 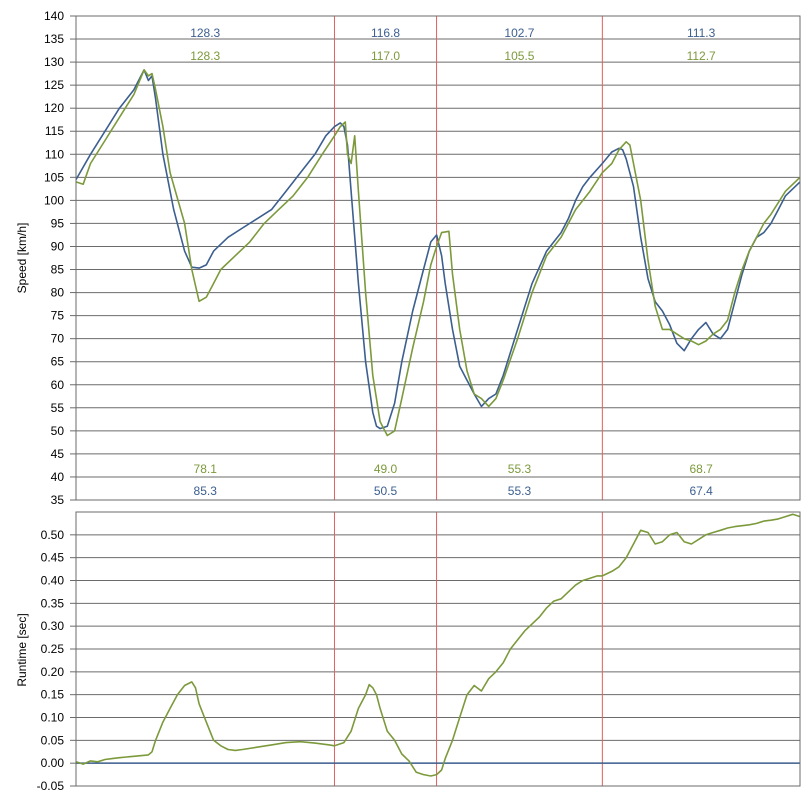 I want to click on y-tick-label: 0.15, so click(x=53, y=695).